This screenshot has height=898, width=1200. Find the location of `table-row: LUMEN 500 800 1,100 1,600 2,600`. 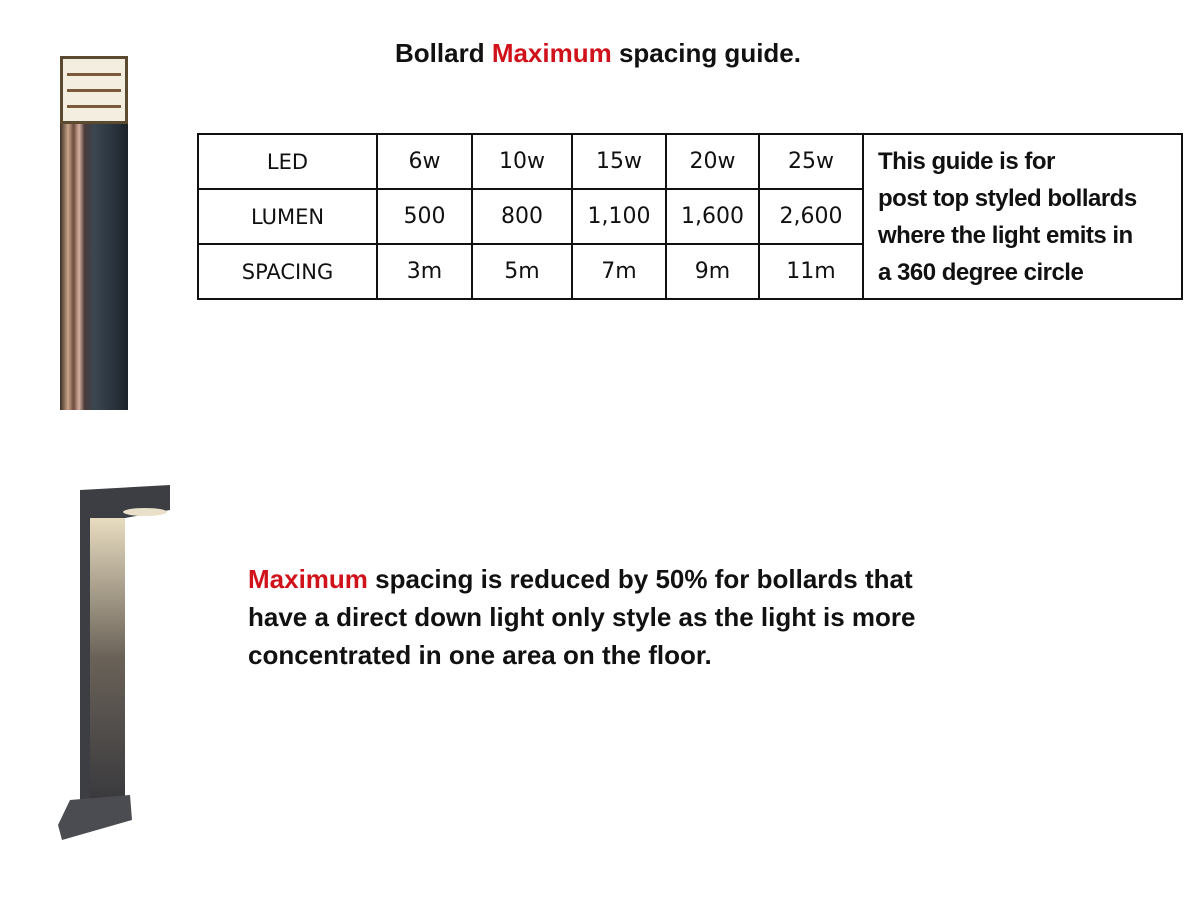

table-row: LUMEN 500 800 1,100 1,600 2,600 is located at coordinates (689, 216).